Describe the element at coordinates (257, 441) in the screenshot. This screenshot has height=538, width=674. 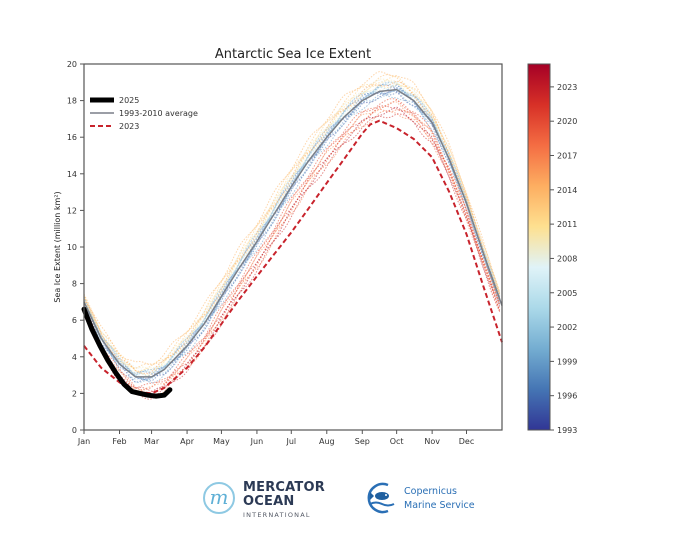
I see `x-tick-label-jun: Jun` at that location.